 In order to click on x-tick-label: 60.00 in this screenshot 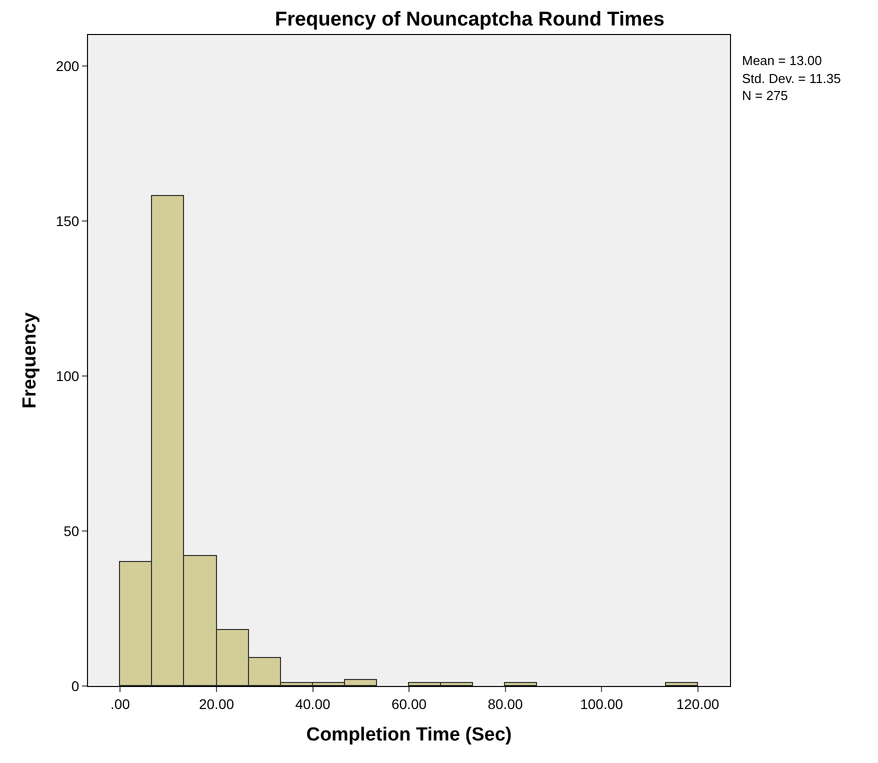, I will do `click(409, 704)`.